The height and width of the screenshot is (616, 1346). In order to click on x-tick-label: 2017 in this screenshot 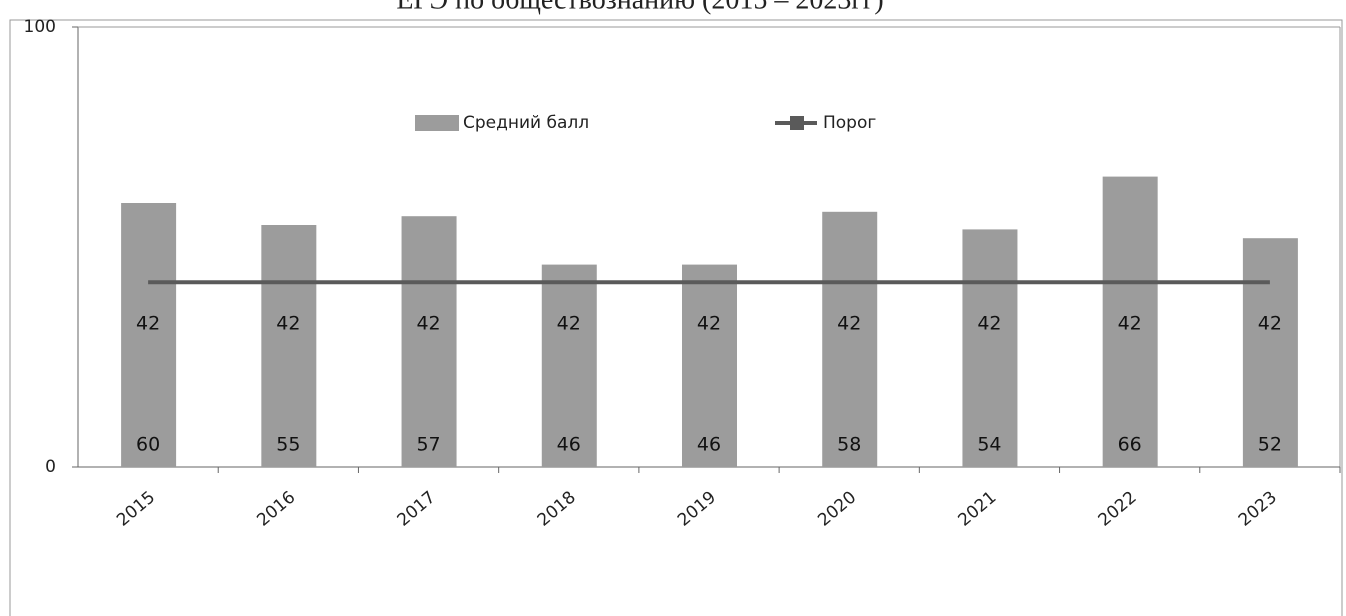, I will do `click(417, 508)`.